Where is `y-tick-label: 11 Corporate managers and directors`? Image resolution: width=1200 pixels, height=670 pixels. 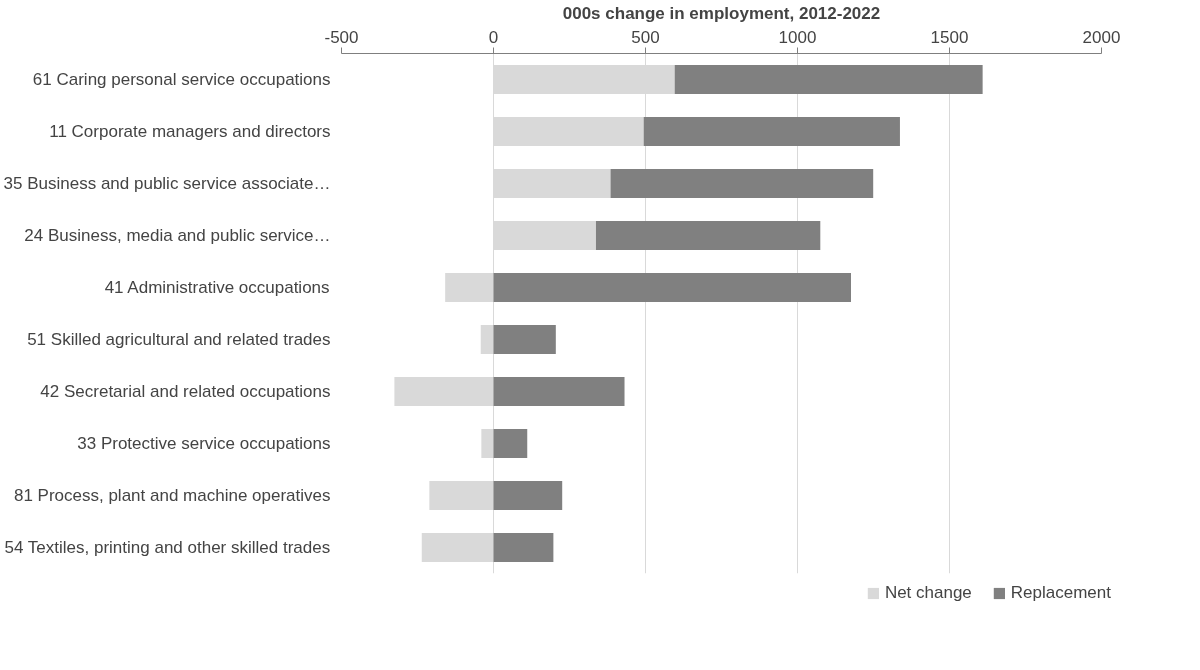 y-tick-label: 11 Corporate managers and directors is located at coordinates (190, 131).